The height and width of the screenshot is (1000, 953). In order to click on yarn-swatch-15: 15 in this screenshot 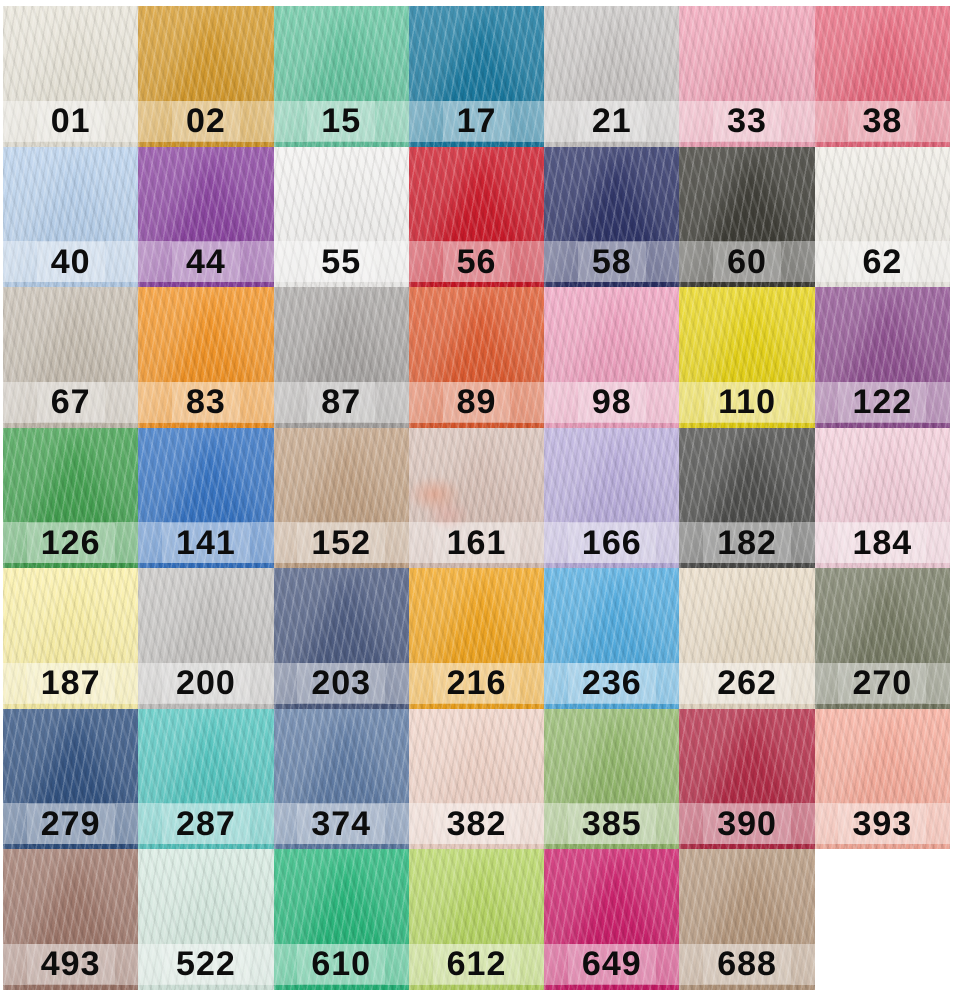, I will do `click(341, 76)`.